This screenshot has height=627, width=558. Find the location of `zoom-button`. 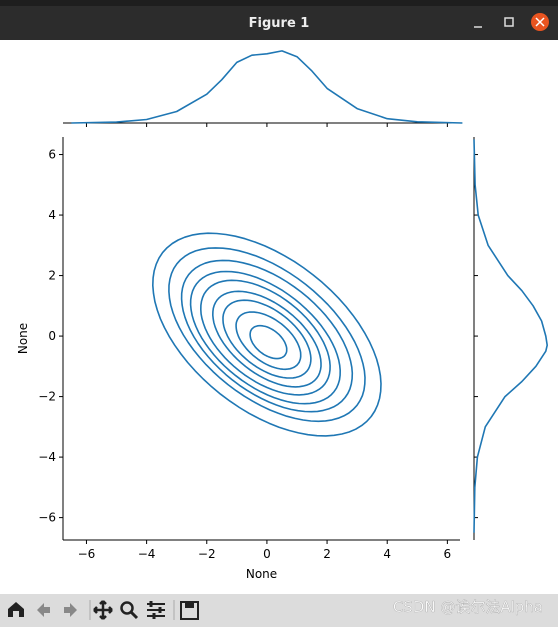

zoom-button is located at coordinates (127, 608).